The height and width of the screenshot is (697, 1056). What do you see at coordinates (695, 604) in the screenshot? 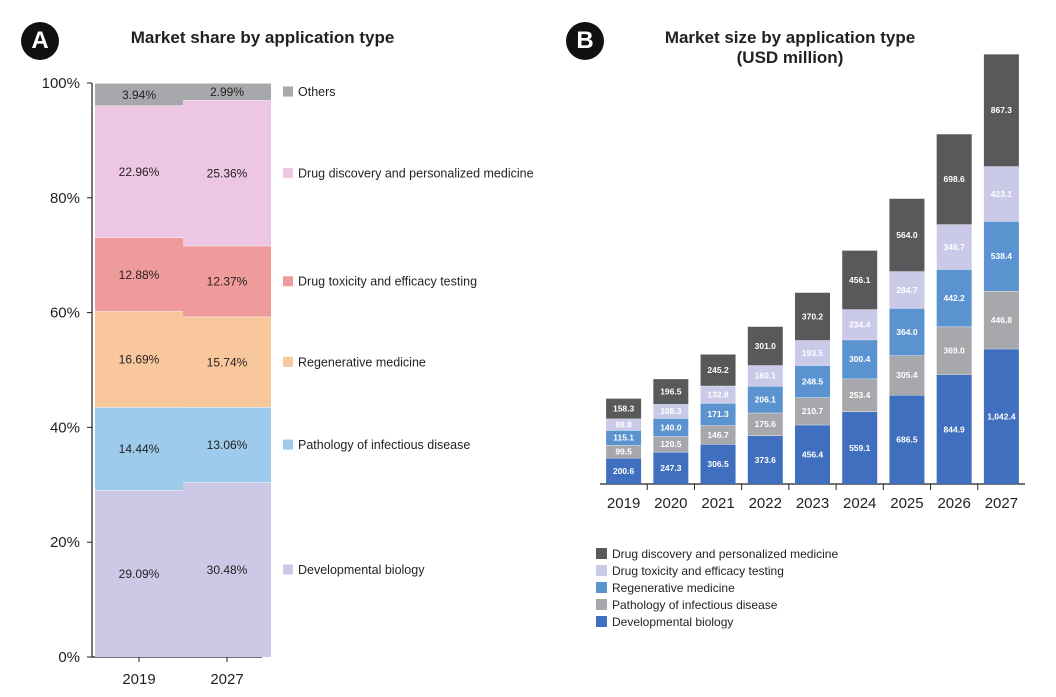
I see `legend-label-pathology-of-infectious-disease: Pathology of infectious disease` at bounding box center [695, 604].